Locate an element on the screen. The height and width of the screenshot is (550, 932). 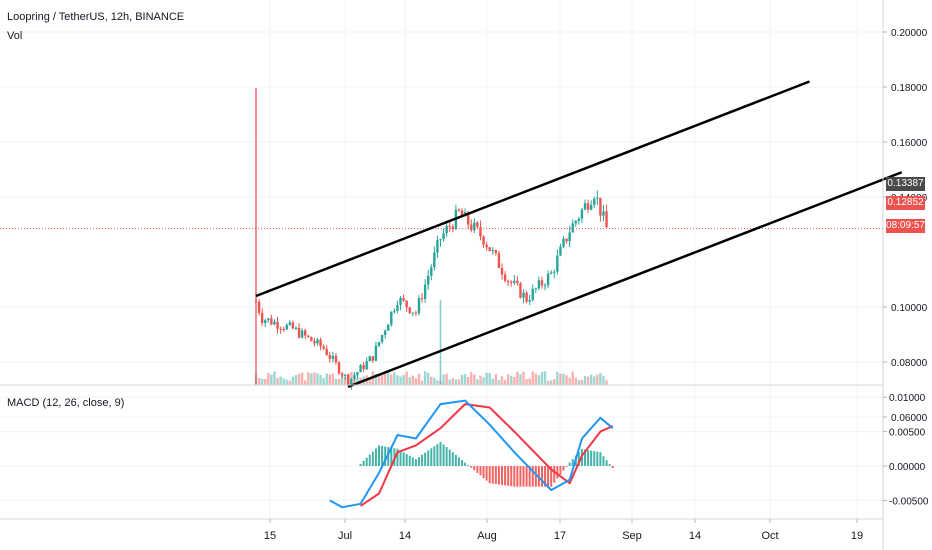
macd-line-signal is located at coordinates (487, 455).